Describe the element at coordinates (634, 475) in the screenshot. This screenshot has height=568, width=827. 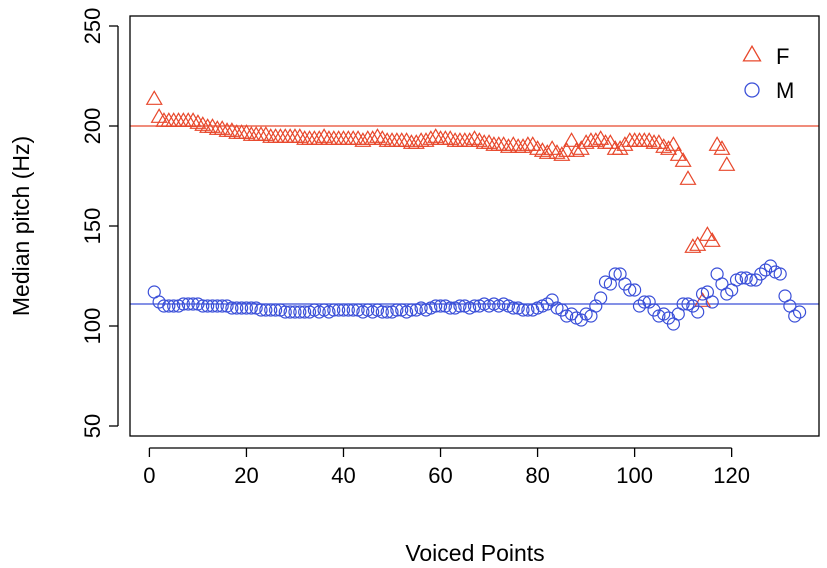
I see `x-tick-label: 100` at that location.